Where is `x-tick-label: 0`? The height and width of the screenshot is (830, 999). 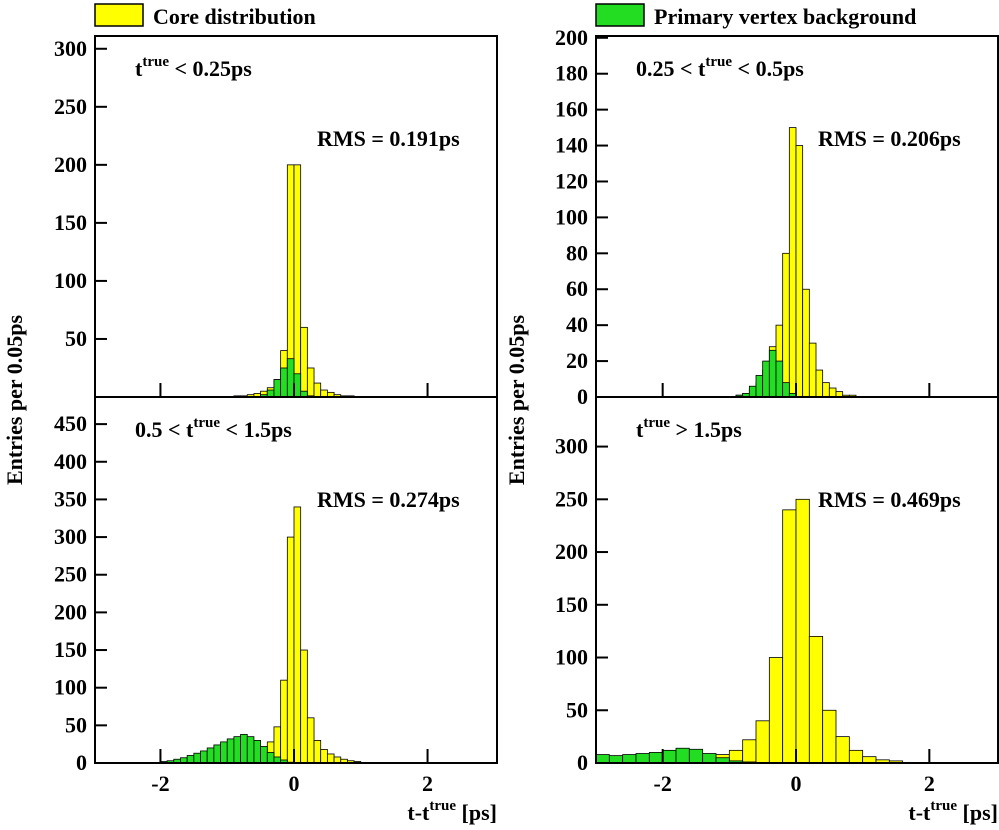 x-tick-label: 0 is located at coordinates (293, 783).